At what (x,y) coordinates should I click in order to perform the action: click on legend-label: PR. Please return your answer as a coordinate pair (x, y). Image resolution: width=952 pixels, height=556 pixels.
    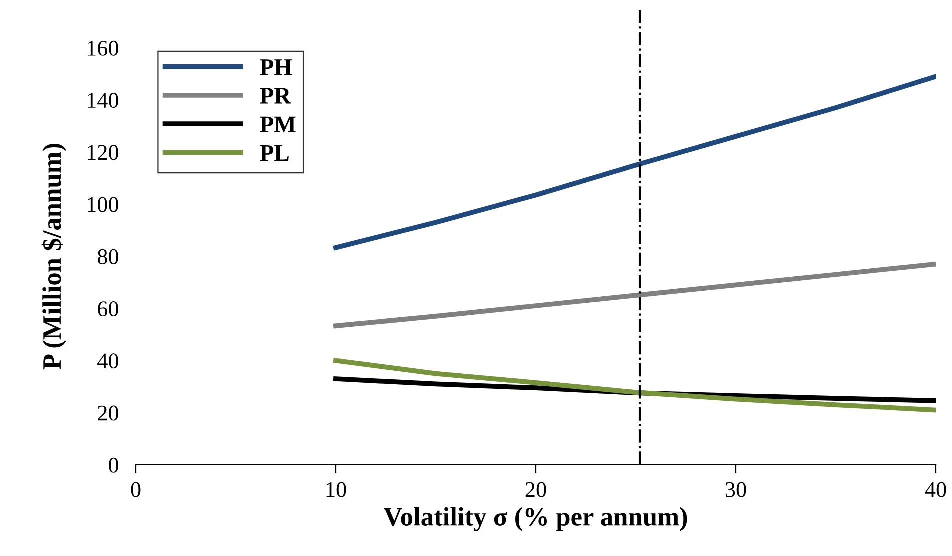
    Looking at the image, I should click on (276, 96).